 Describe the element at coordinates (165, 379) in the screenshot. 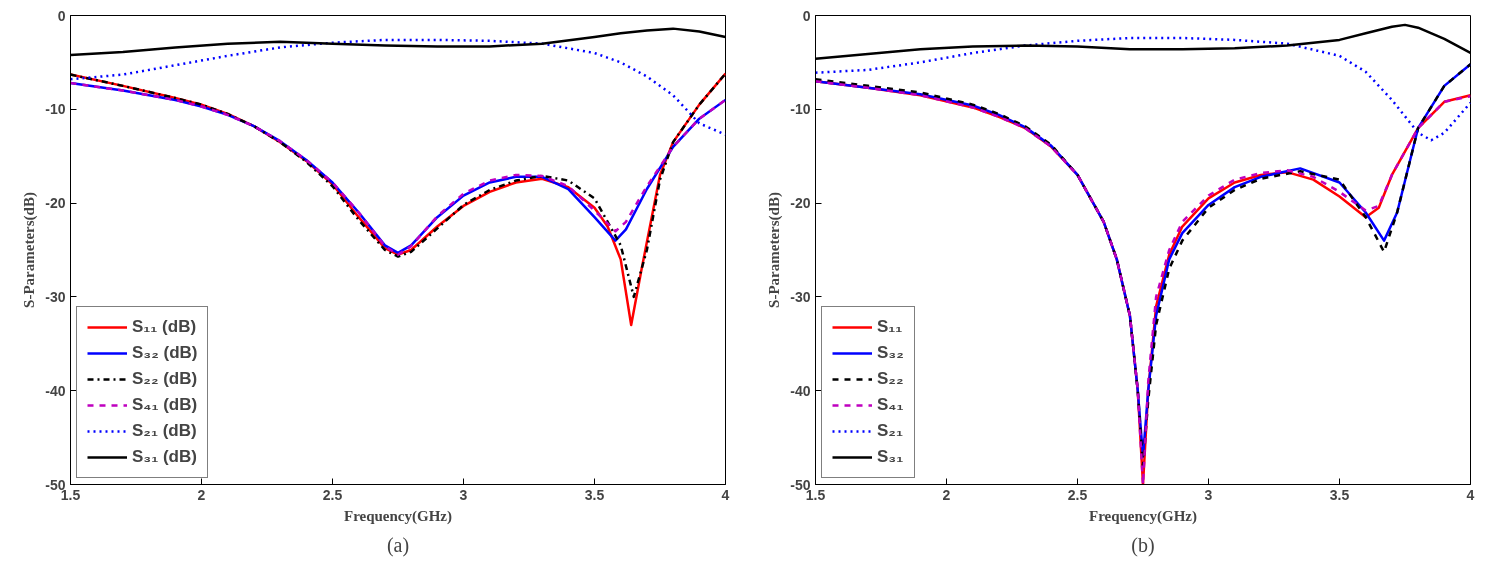

I see `legend-label: S₂₂ (dB)` at that location.